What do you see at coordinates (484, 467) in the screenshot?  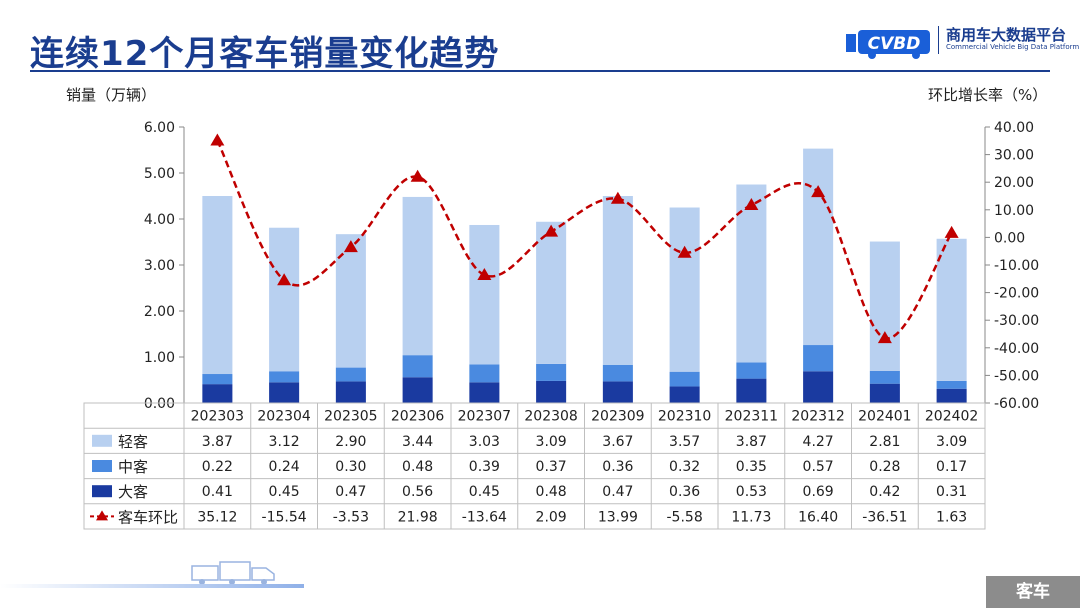 I see `data-label: 0.39` at bounding box center [484, 467].